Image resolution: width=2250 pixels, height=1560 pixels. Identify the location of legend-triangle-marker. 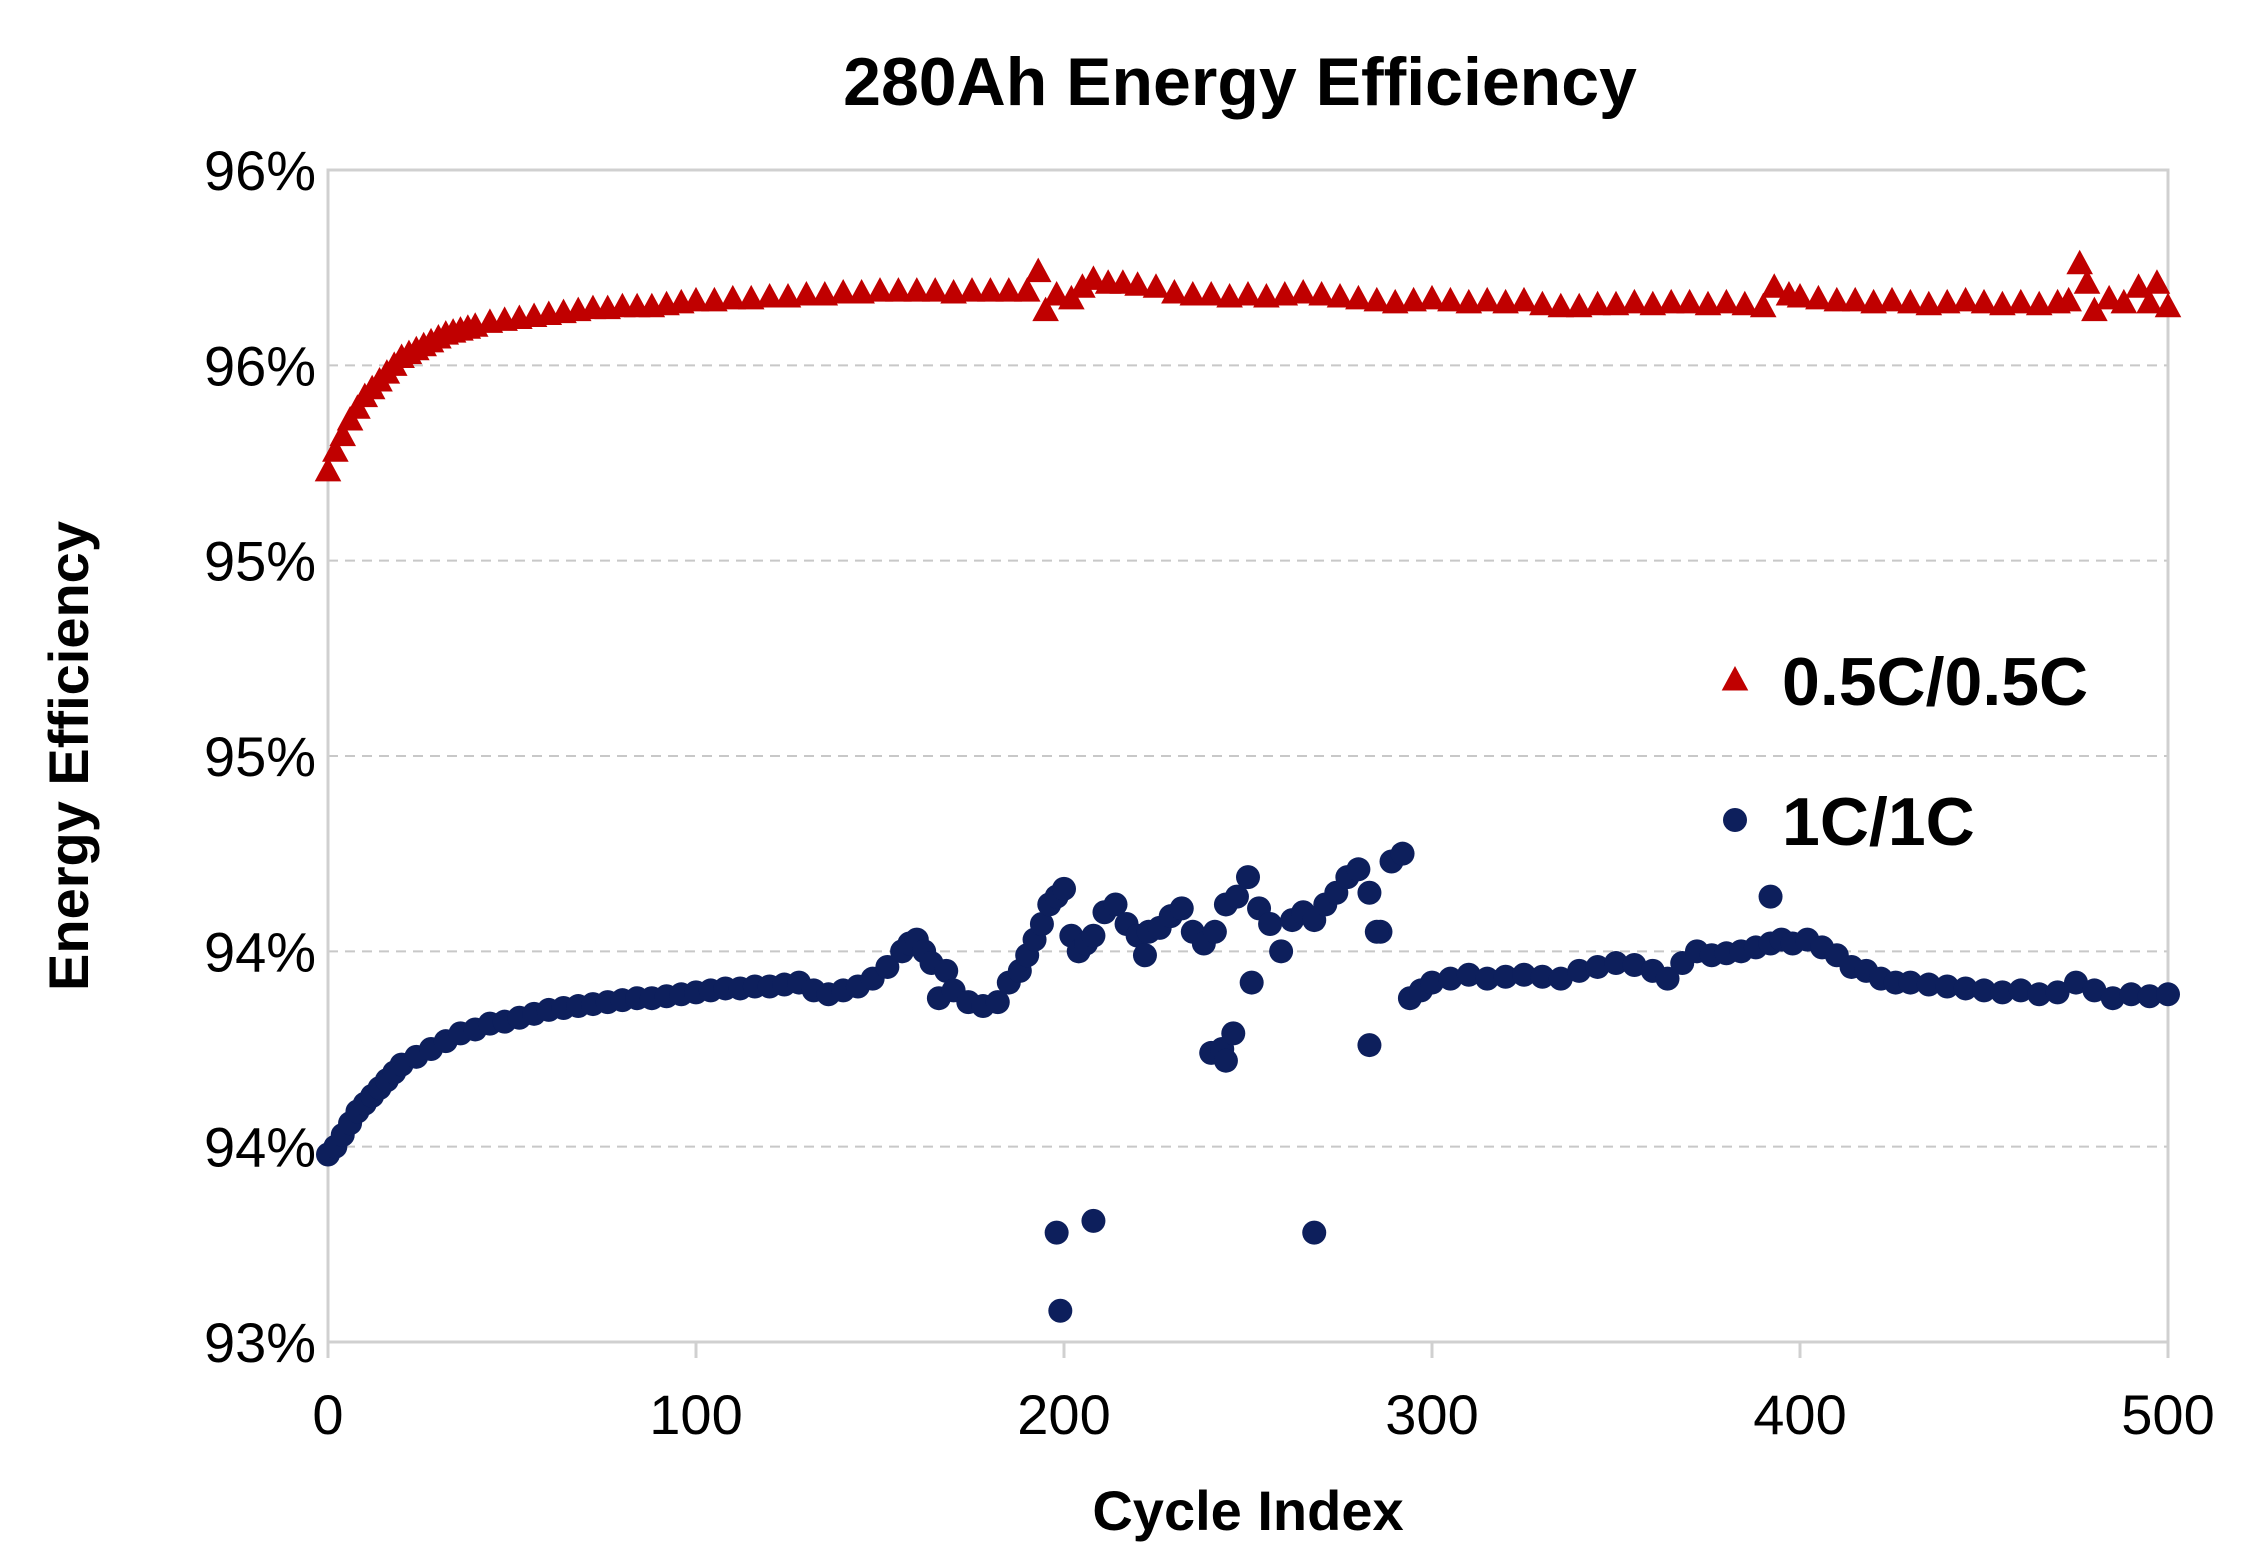
(1735, 678).